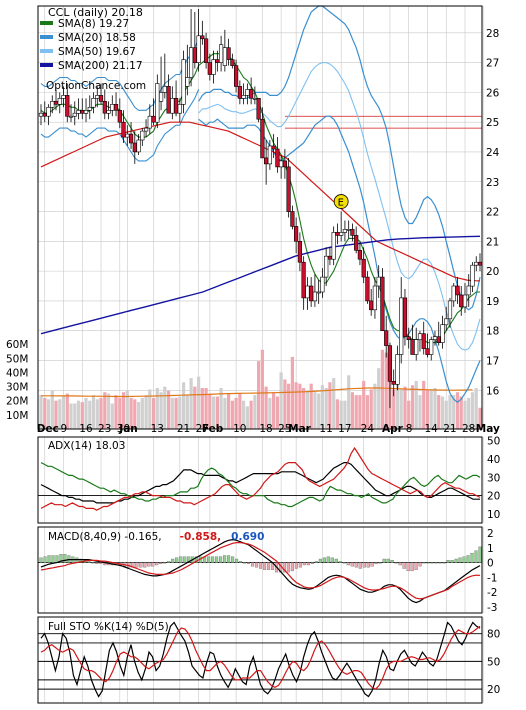 This screenshot has height=710, width=526. What do you see at coordinates (493, 690) in the screenshot?
I see `indicator-tick-label: 20` at bounding box center [493, 690].